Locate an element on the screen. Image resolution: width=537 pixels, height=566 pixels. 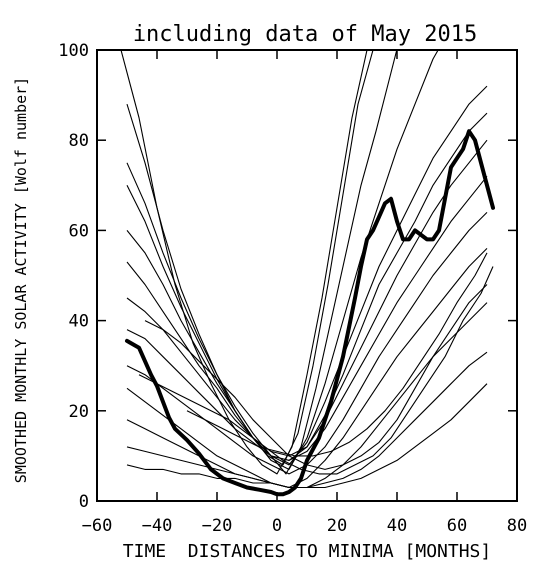
x-tick-label: −40 is located at coordinates (157, 526).